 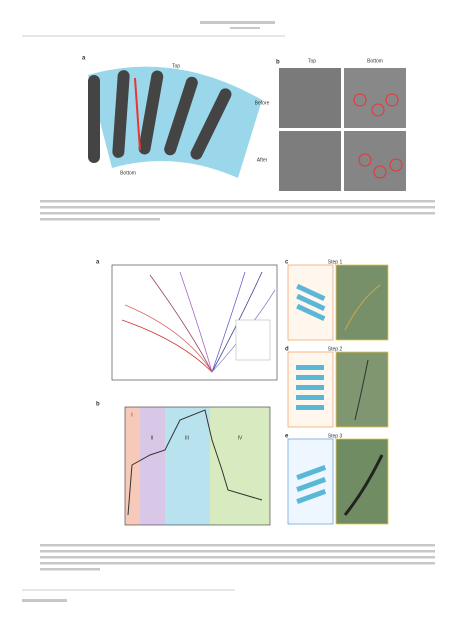 I want to click on plot-frame, so click(x=197, y=466).